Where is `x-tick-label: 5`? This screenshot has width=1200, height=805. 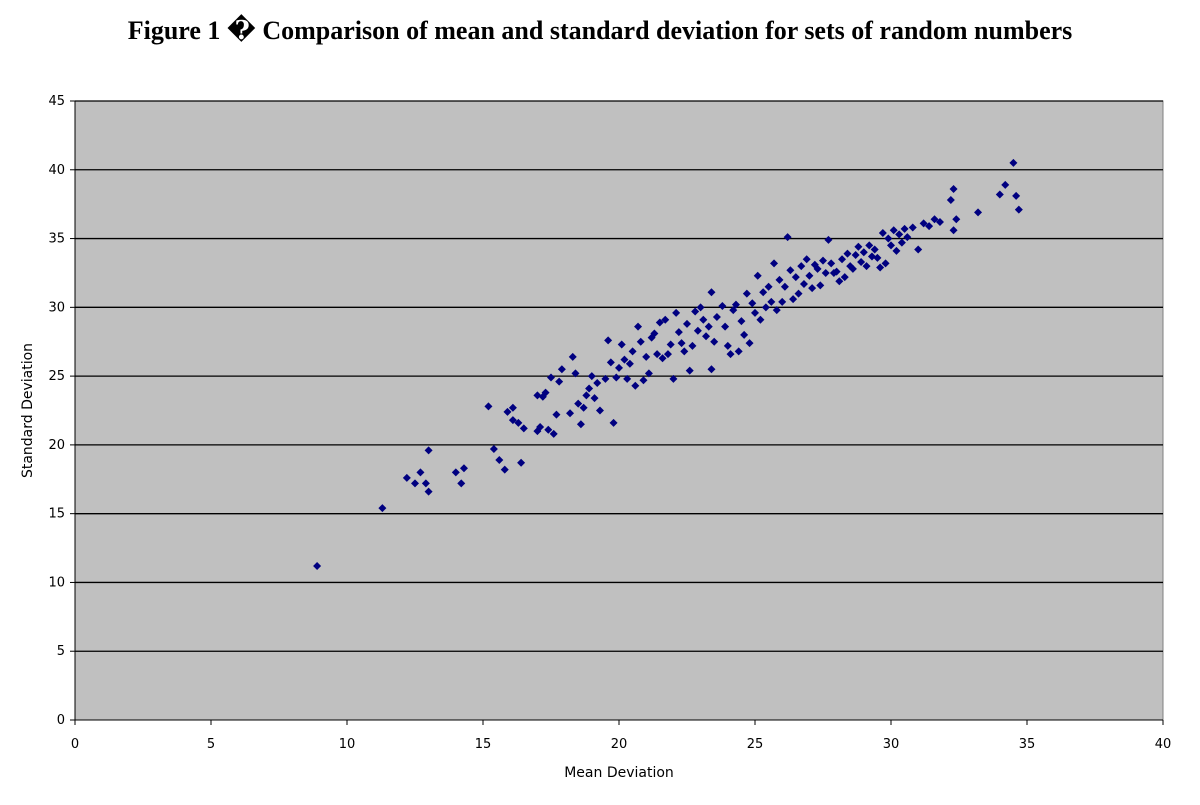
x-tick-label: 5 is located at coordinates (211, 744).